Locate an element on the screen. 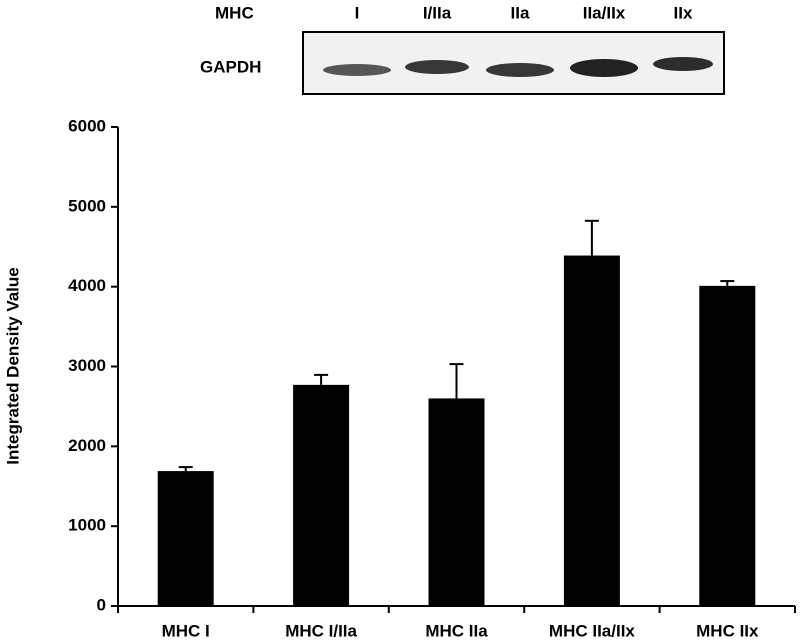  x-tick-label: MHC IIx is located at coordinates (727, 630).